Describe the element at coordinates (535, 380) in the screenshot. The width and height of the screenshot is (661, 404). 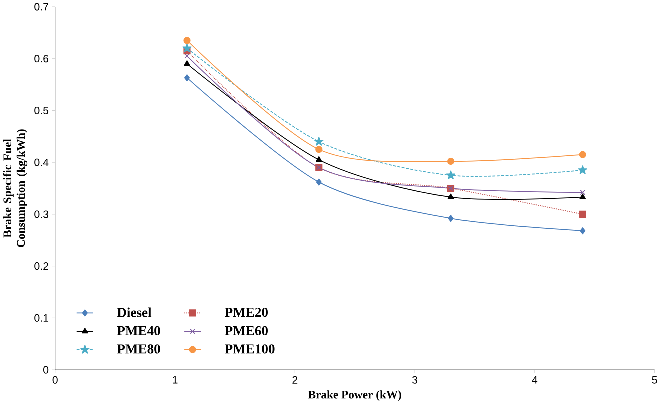
I see `x-tick-label: 4` at that location.